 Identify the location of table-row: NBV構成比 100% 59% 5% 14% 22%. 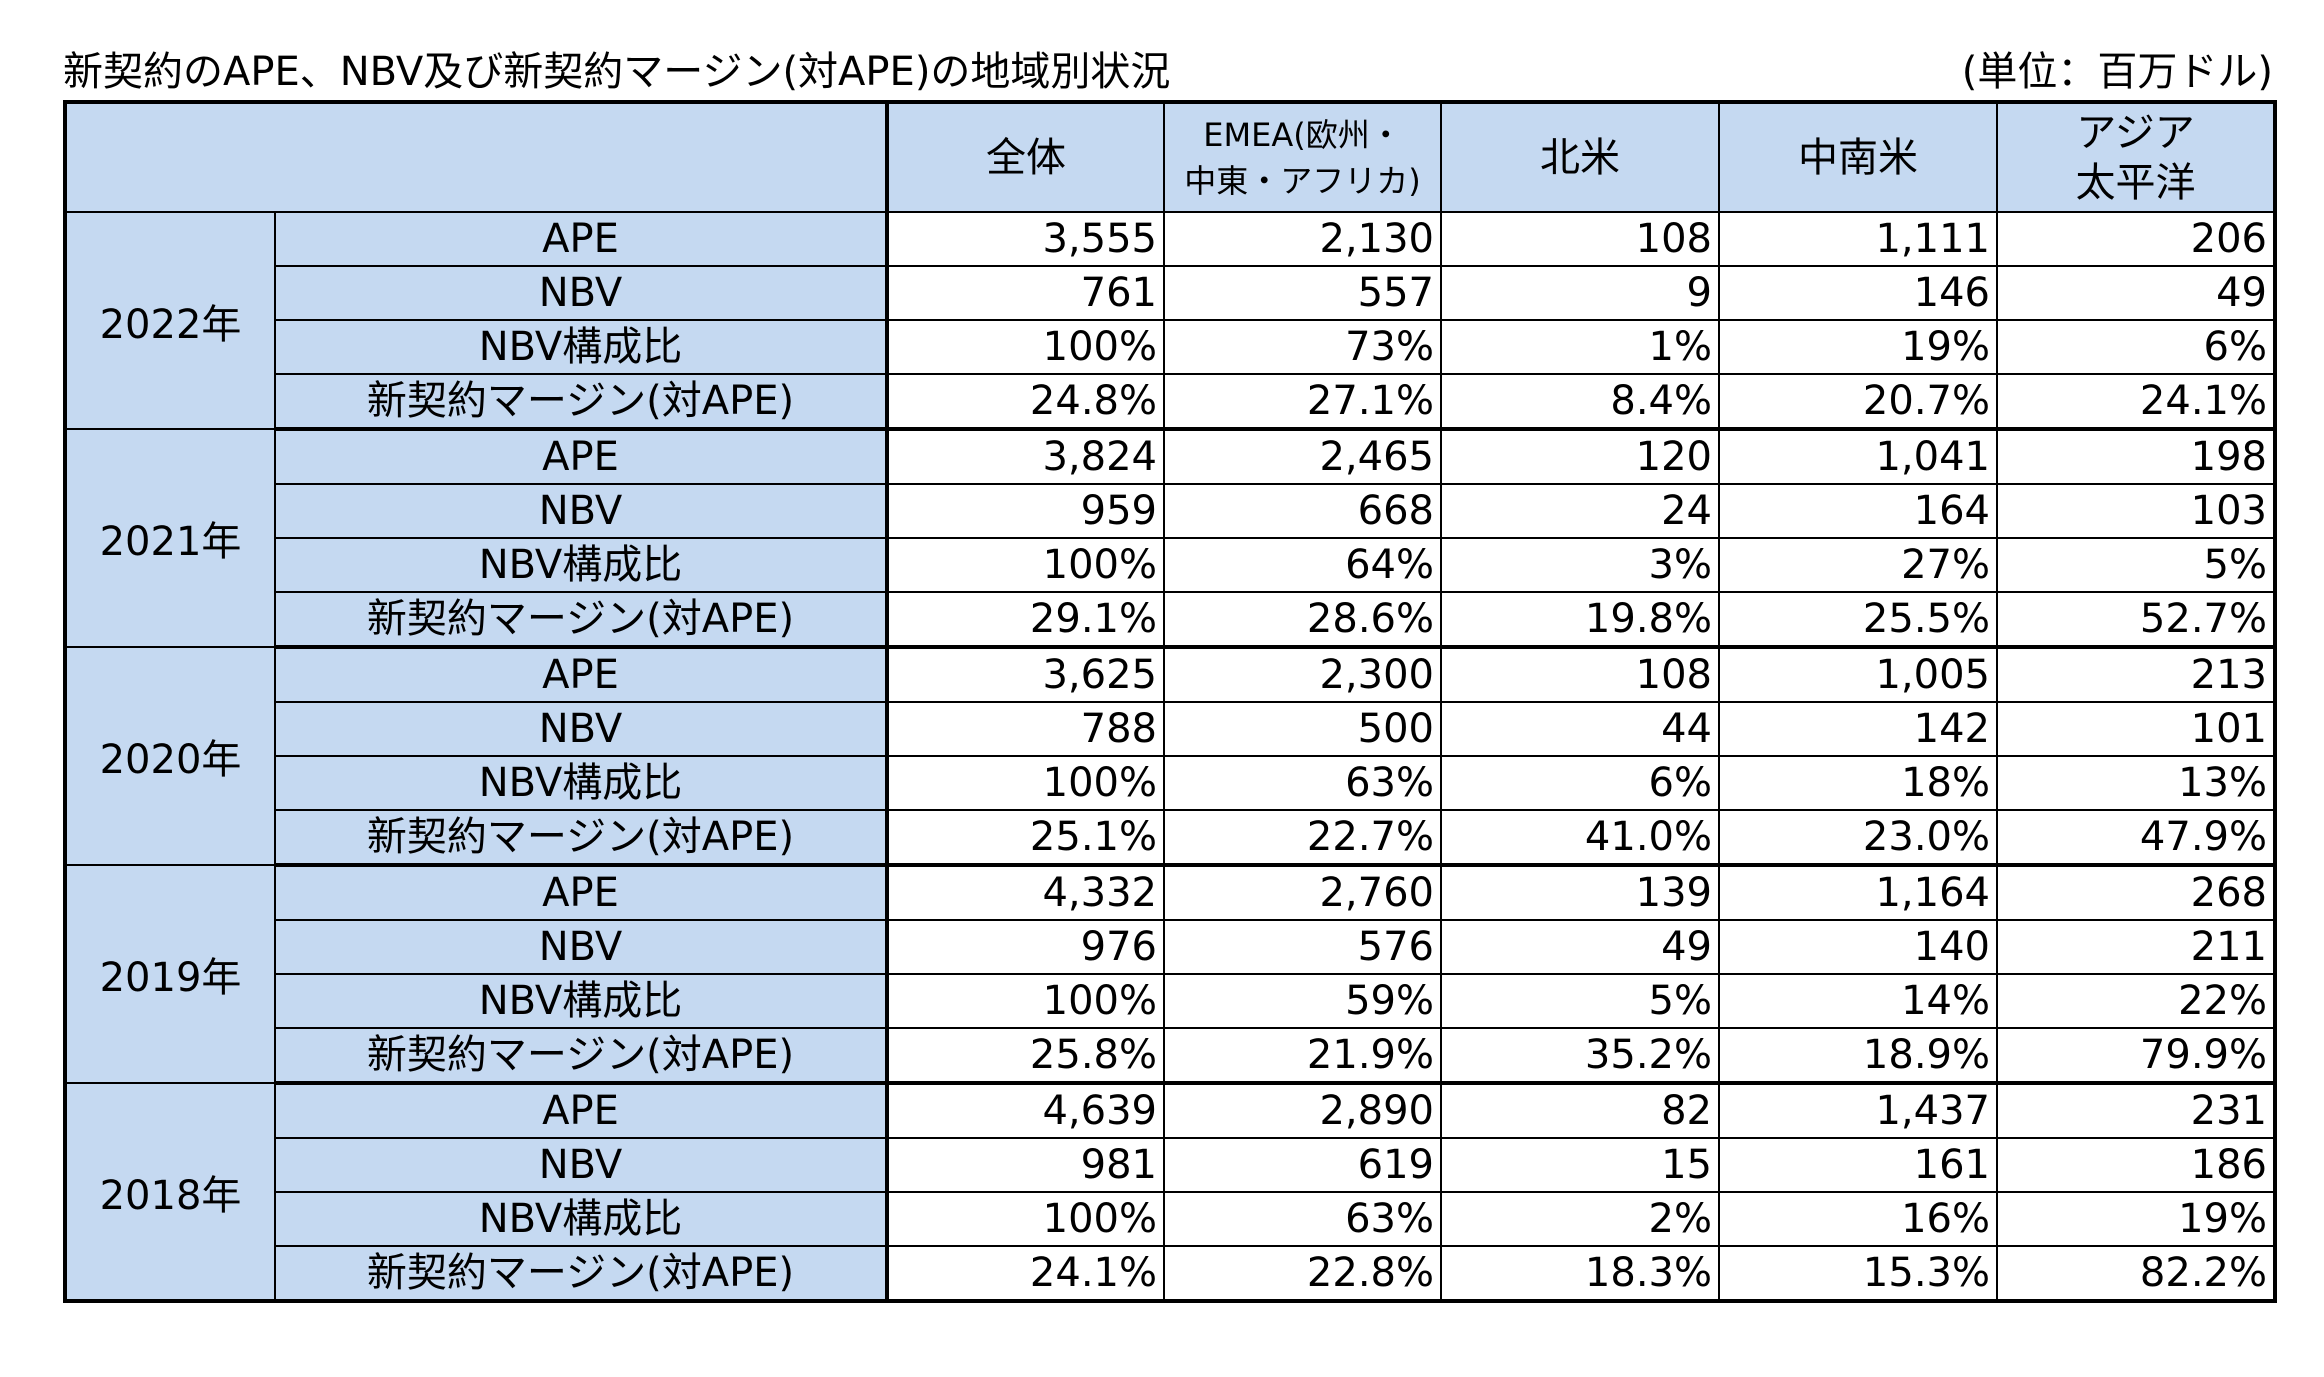
(1170, 1001).